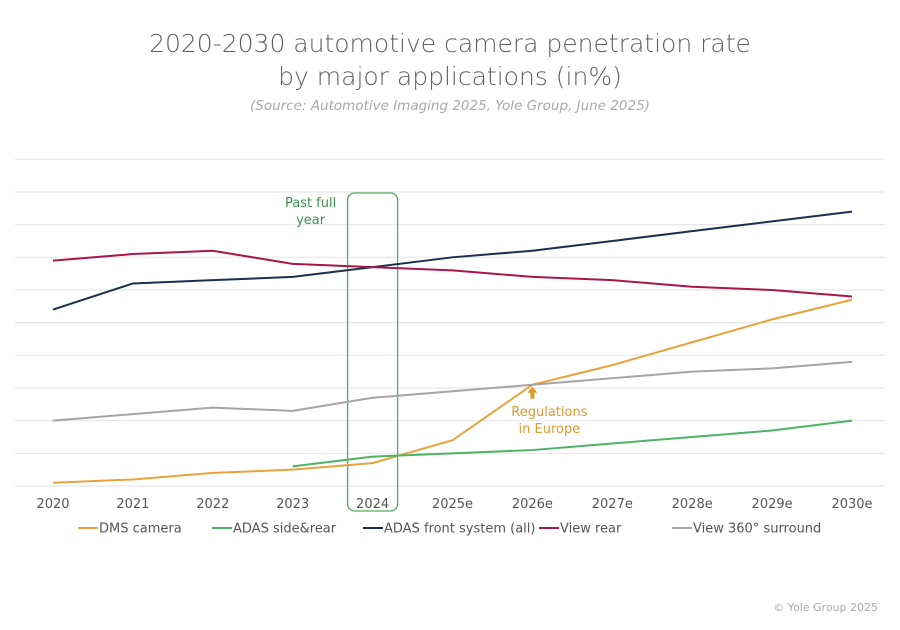 The image size is (900, 630). I want to click on arrow-up-icon, so click(532, 392).